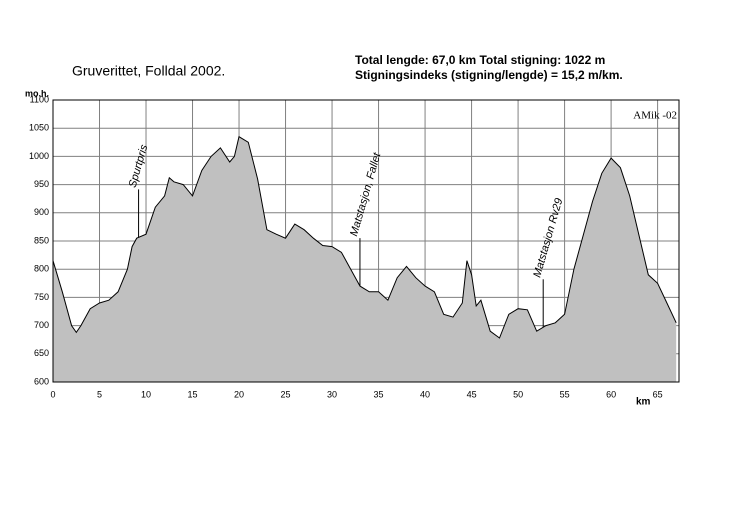 This screenshot has width=748, height=528. Describe the element at coordinates (41, 184) in the screenshot. I see `y-tick-label: 950` at that location.